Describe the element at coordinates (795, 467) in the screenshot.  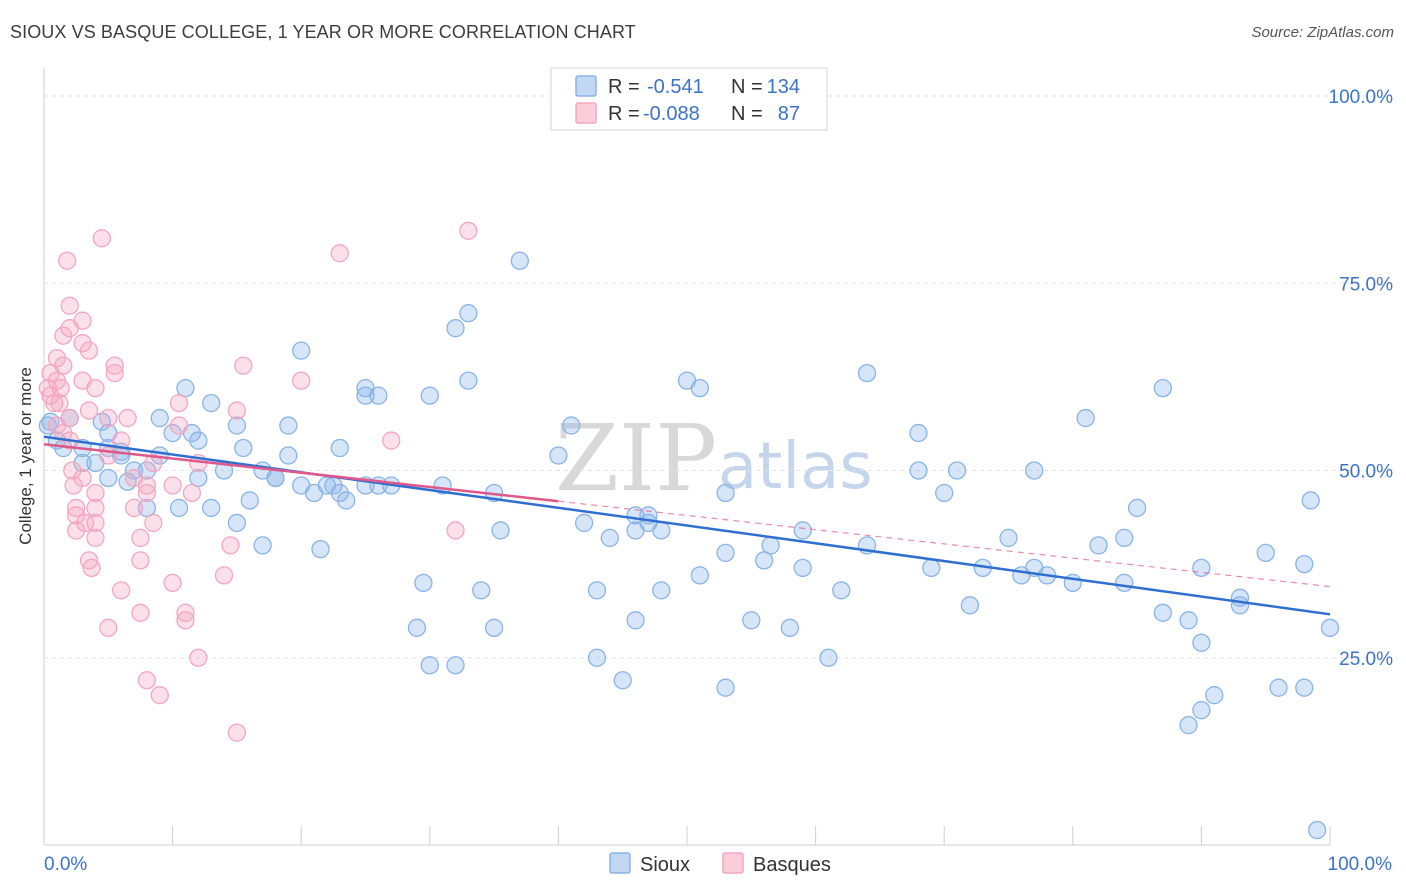
I see `watermark-atlas: atlas` at that location.